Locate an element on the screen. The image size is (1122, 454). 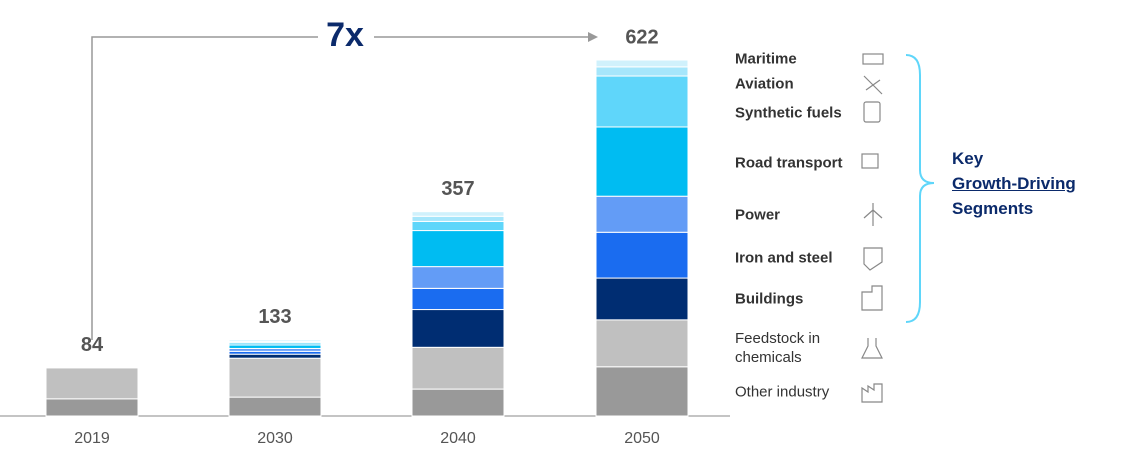
x-tick-label: 2019 is located at coordinates (92, 438).